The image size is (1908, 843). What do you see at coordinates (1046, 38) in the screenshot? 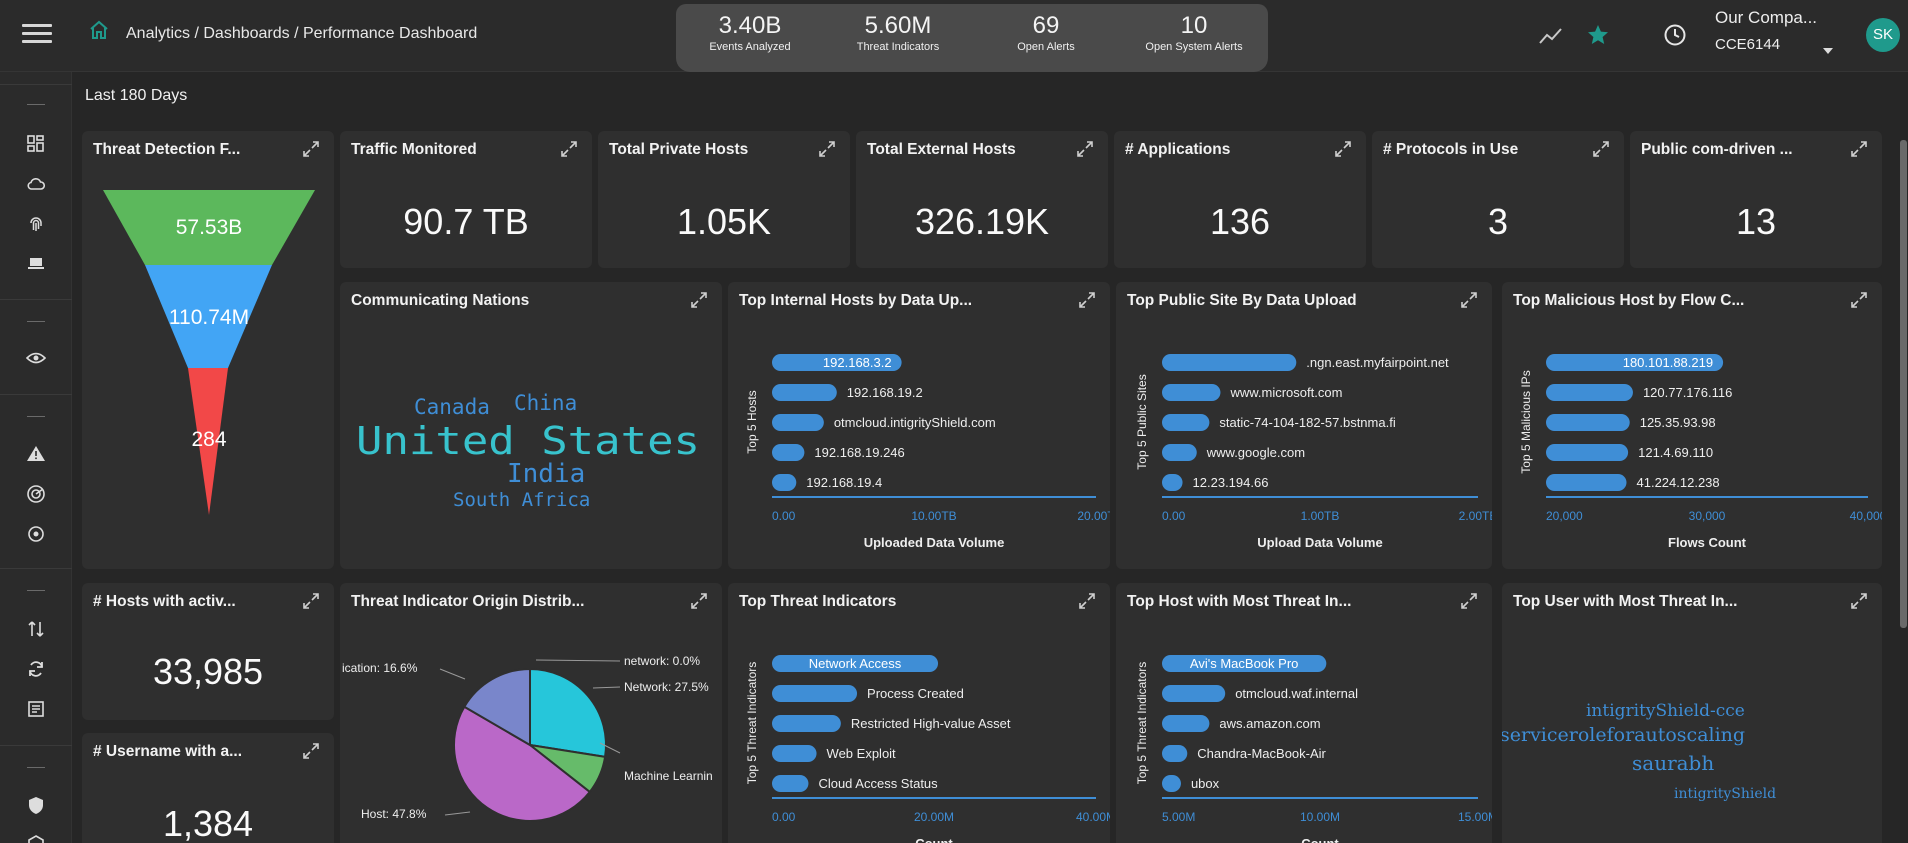
I see `stat-open-alerts: 69 Open Alerts` at bounding box center [1046, 38].